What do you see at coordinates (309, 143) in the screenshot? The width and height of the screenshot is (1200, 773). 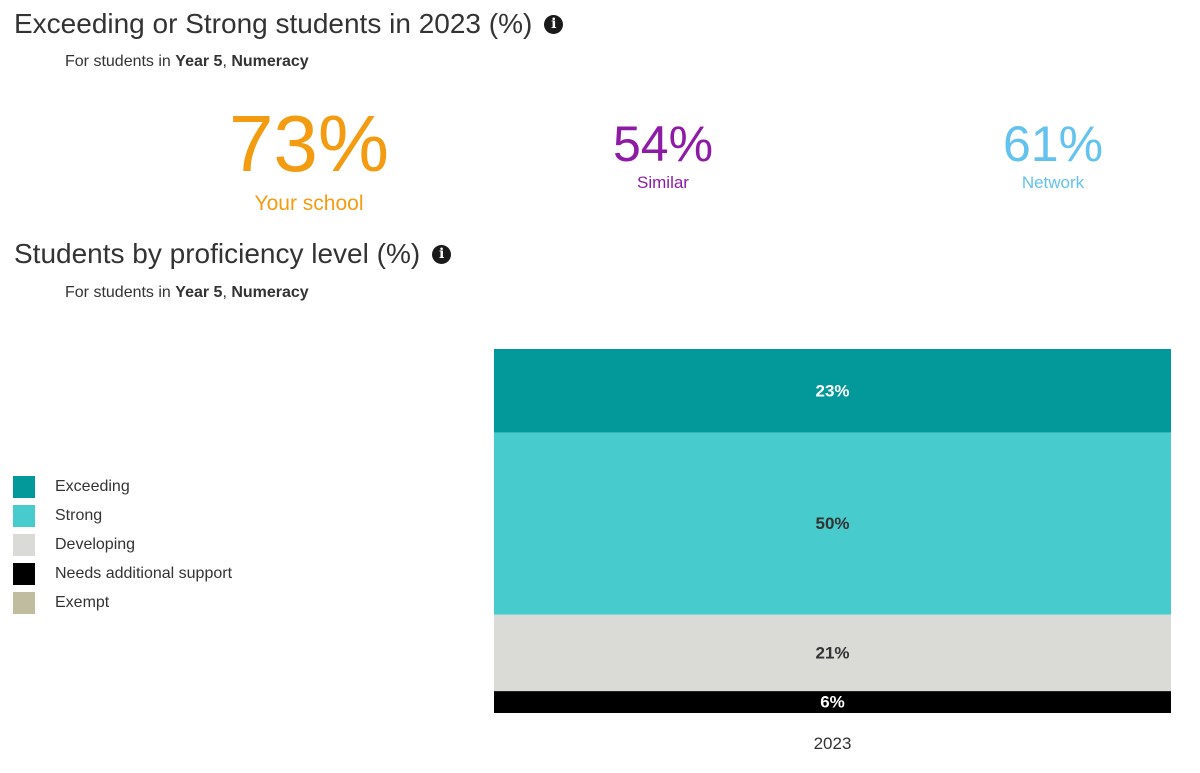 I see `stat-value: 73%` at bounding box center [309, 143].